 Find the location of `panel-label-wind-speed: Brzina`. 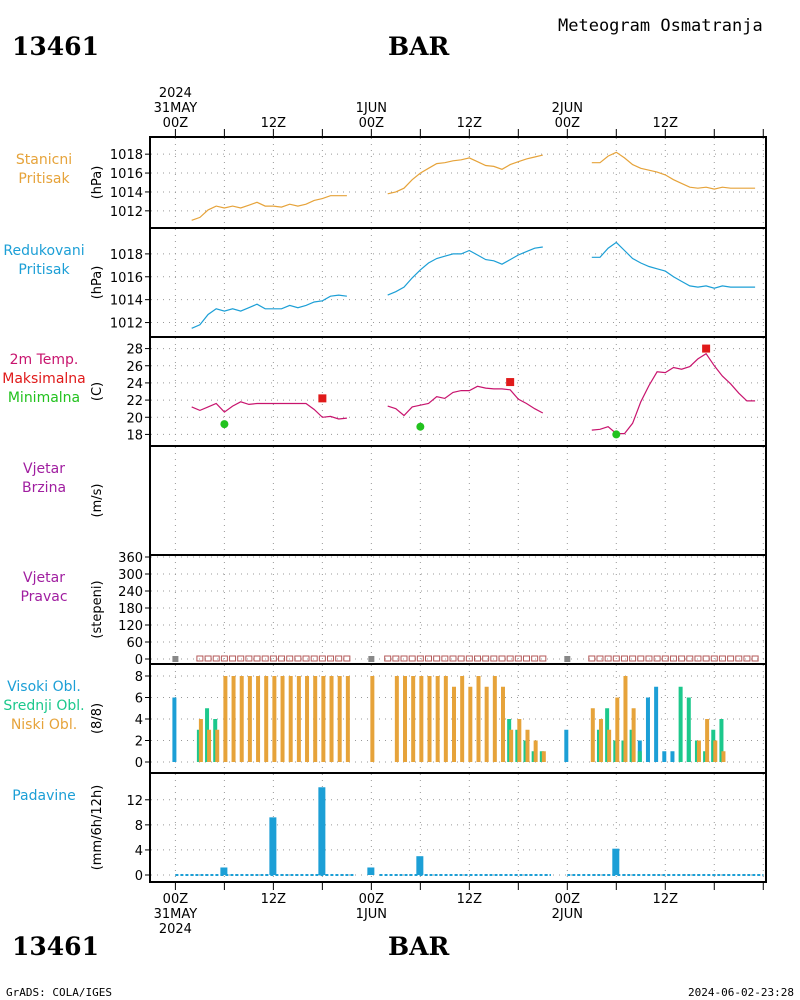

panel-label-wind-speed: Brzina is located at coordinates (44, 488).